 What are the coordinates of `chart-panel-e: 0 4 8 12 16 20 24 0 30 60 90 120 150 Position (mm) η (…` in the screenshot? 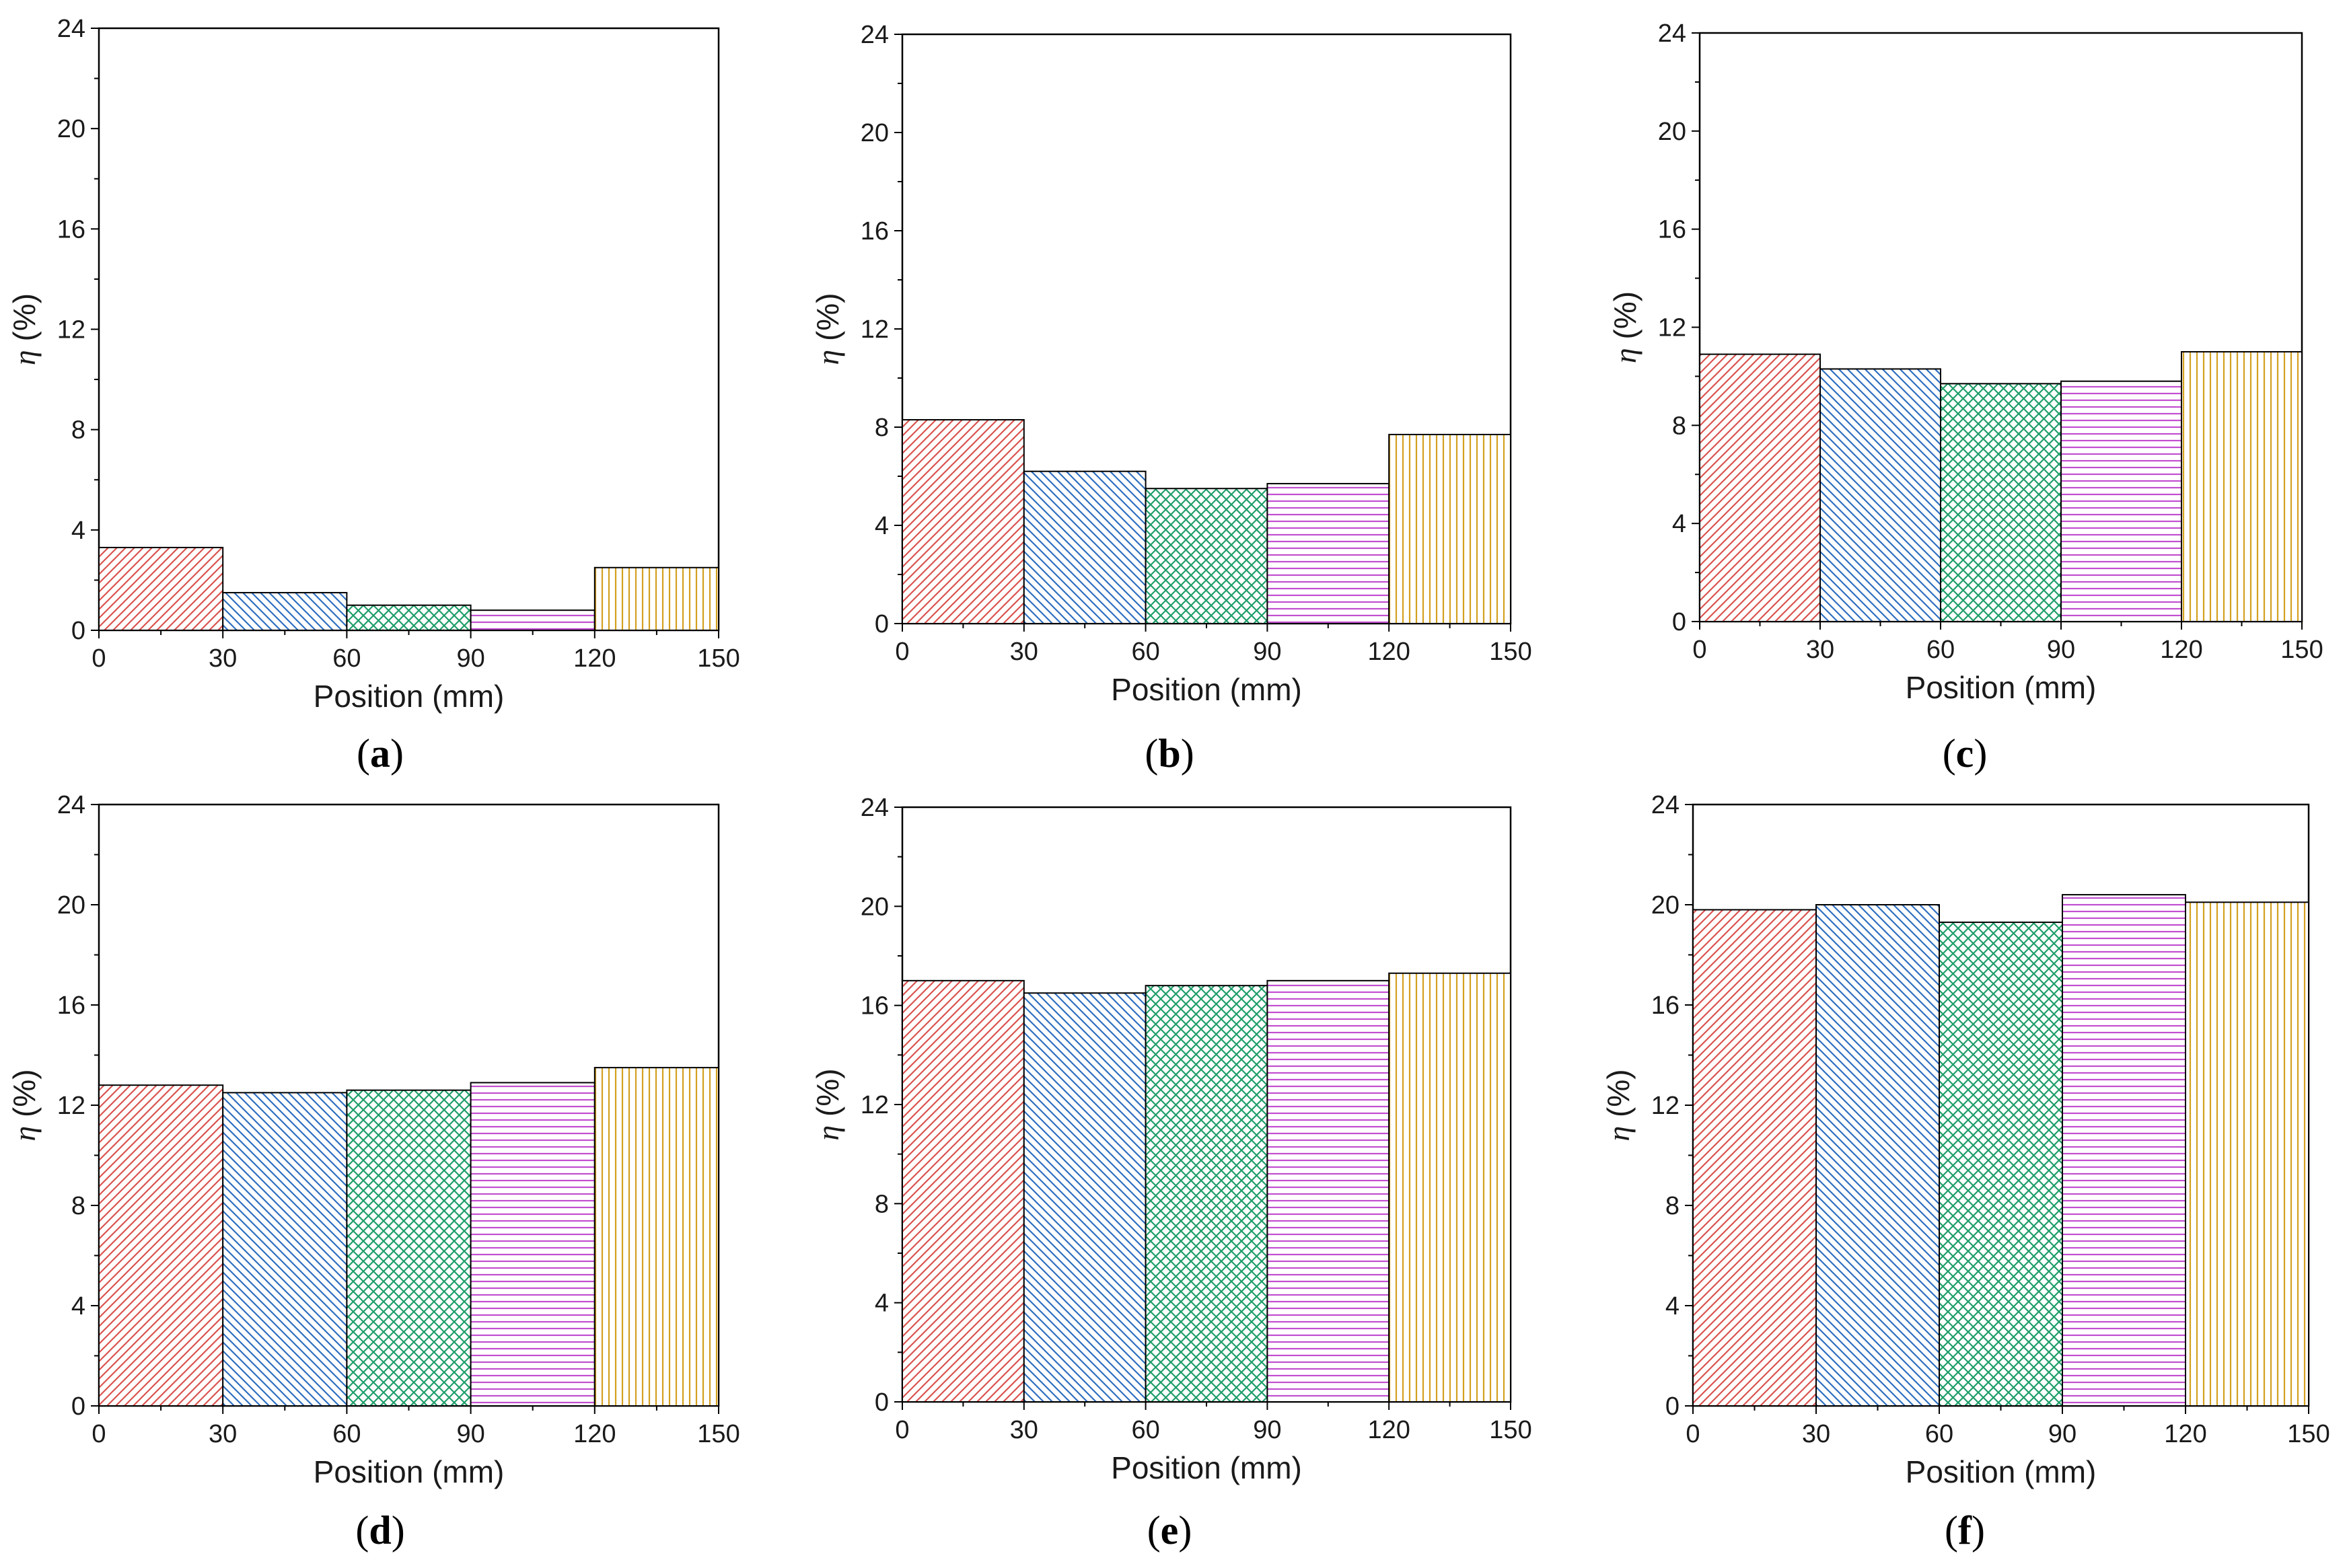 It's located at (1171, 1173).